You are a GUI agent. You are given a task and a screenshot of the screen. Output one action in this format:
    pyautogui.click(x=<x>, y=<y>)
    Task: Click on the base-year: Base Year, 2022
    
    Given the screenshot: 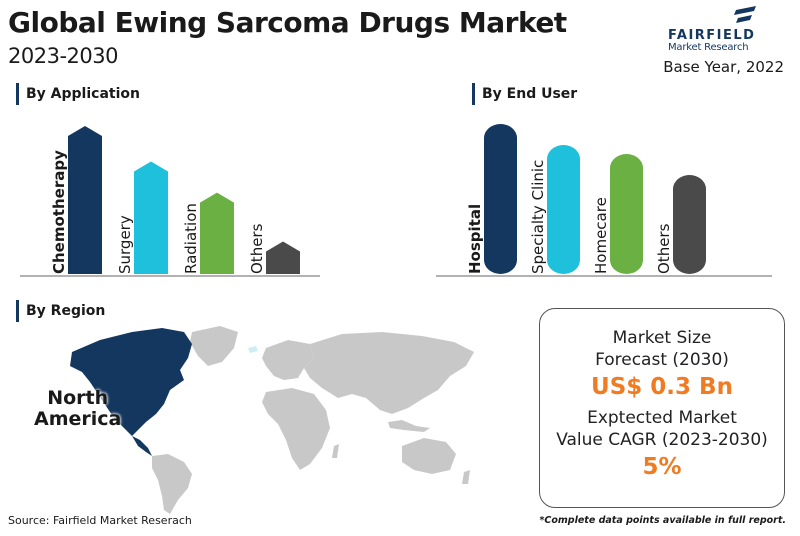 What is the action you would take?
    pyautogui.click(x=723, y=67)
    